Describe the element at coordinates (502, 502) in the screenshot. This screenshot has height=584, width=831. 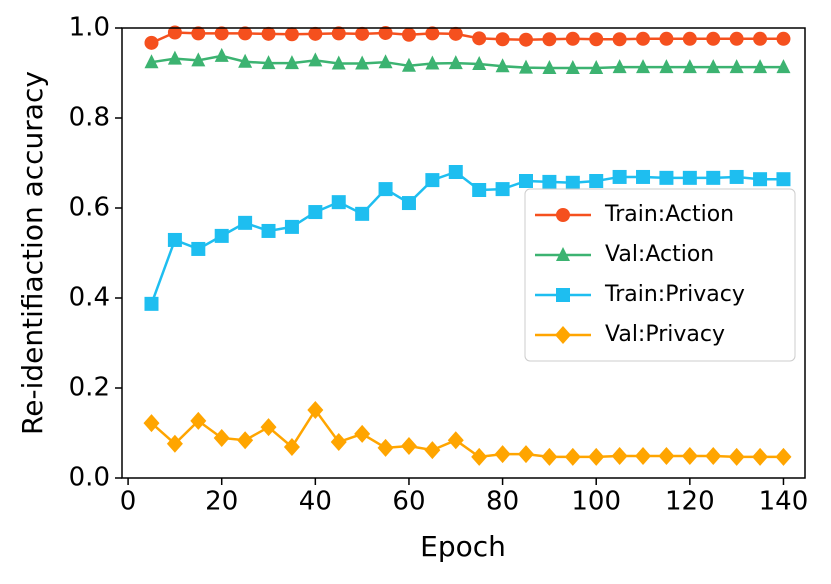
I see `x-tick-label: 80` at that location.